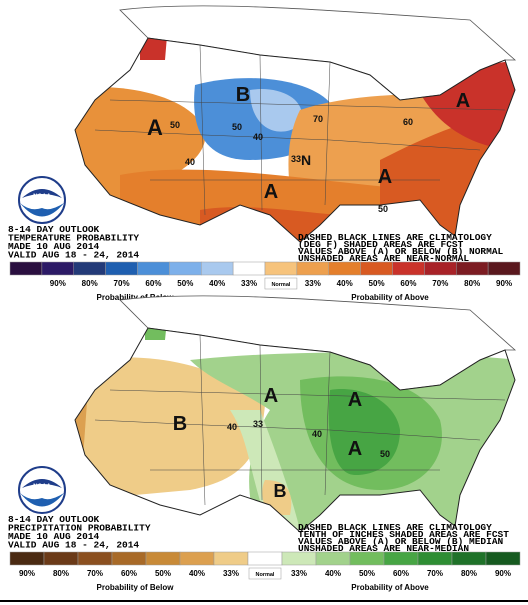 This screenshot has height=605, width=528. Describe the element at coordinates (73, 238) in the screenshot. I see `outlook-line: TEMPERATURE PROBABILITY` at that location.